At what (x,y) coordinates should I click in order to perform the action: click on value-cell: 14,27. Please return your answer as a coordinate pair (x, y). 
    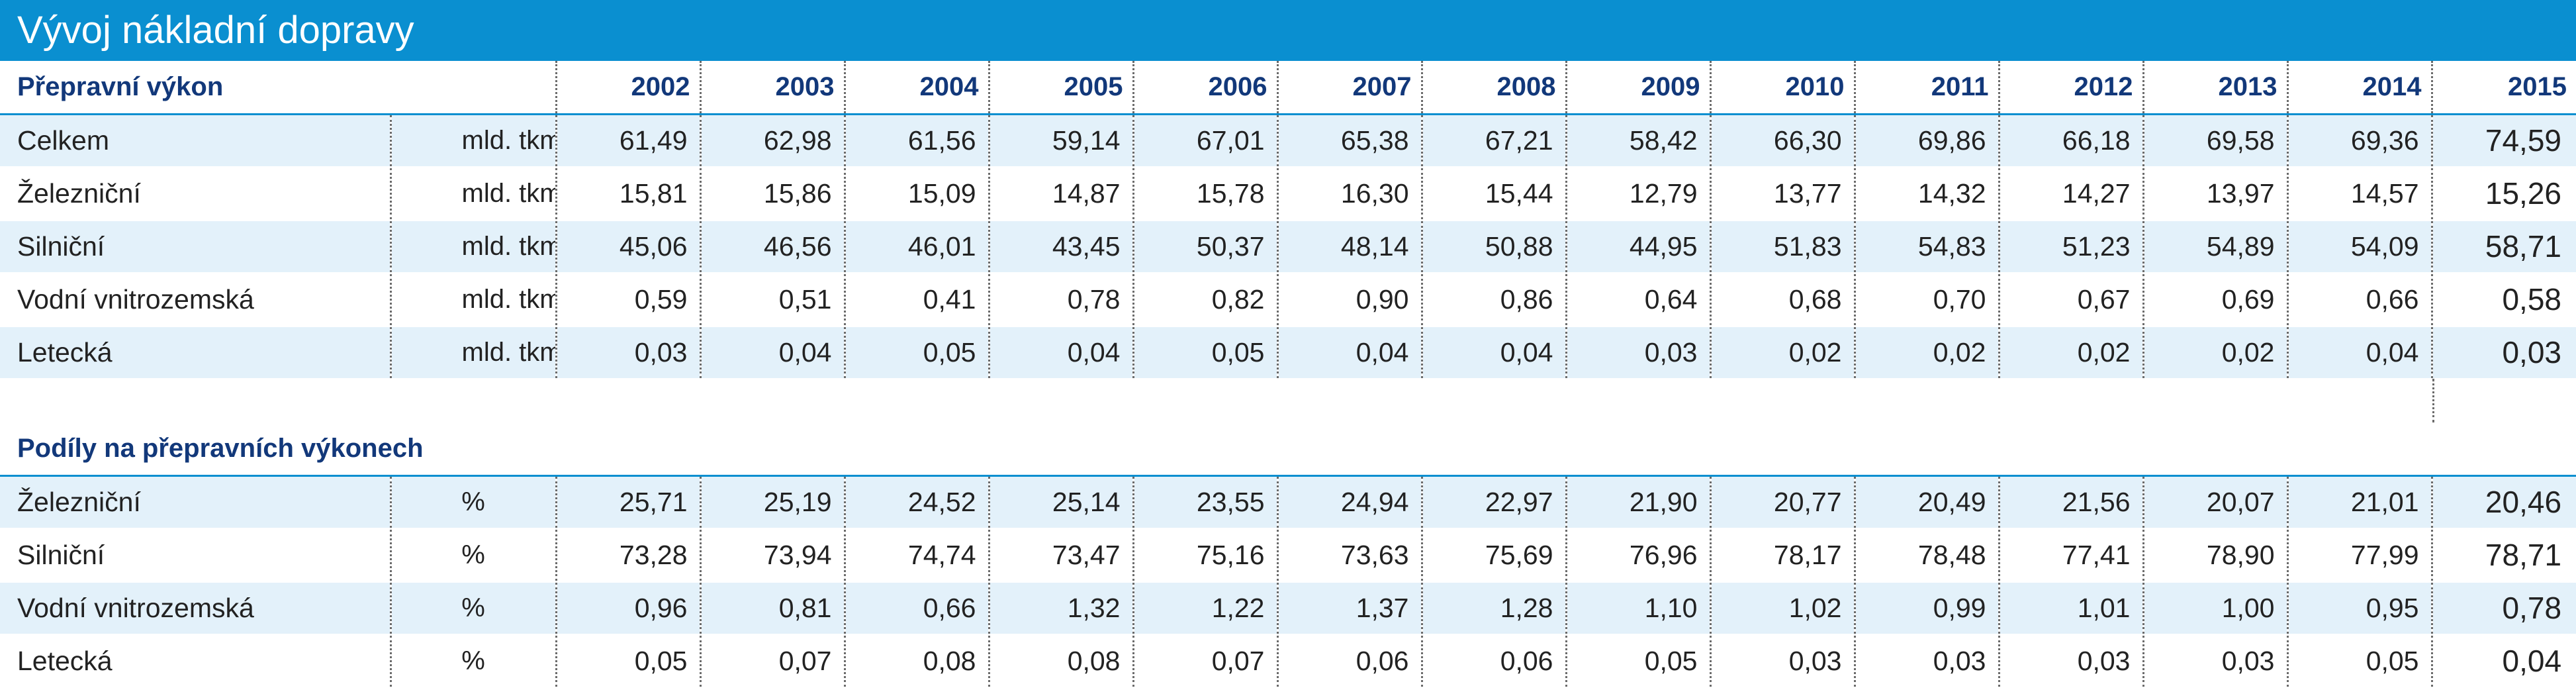
    Looking at the image, I should click on (2070, 194).